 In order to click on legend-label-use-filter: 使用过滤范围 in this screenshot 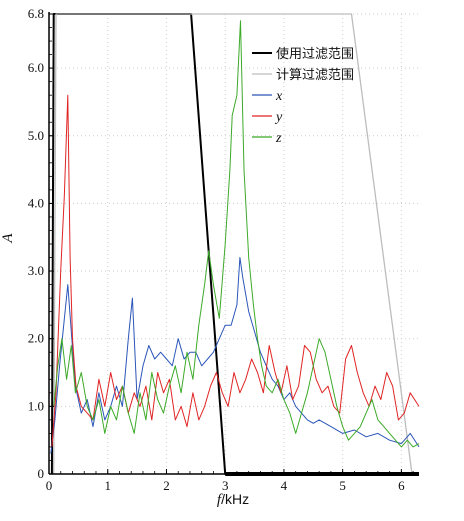, I will do `click(315, 54)`.